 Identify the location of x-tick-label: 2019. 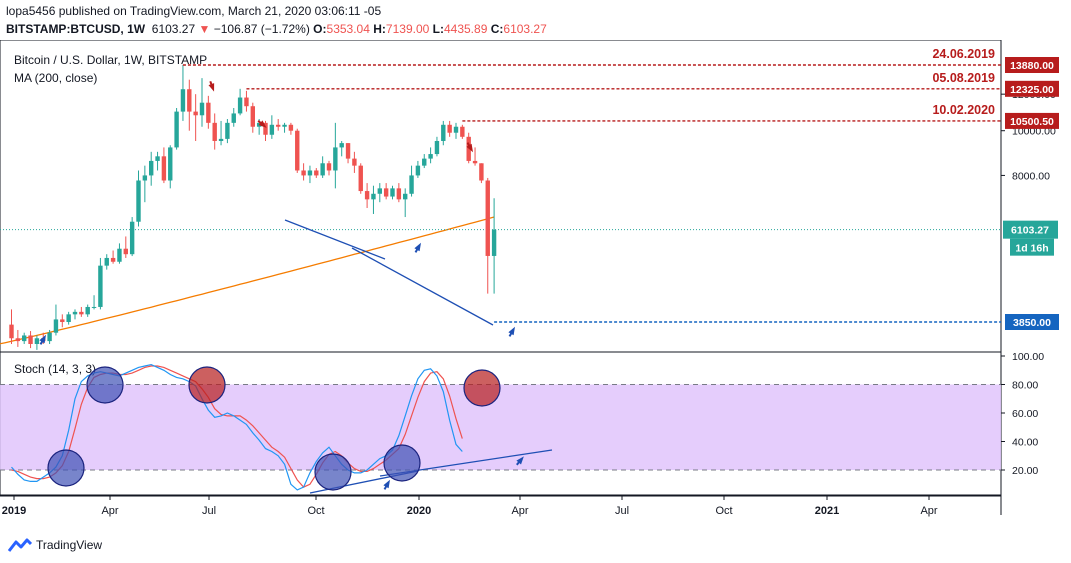
(14, 511).